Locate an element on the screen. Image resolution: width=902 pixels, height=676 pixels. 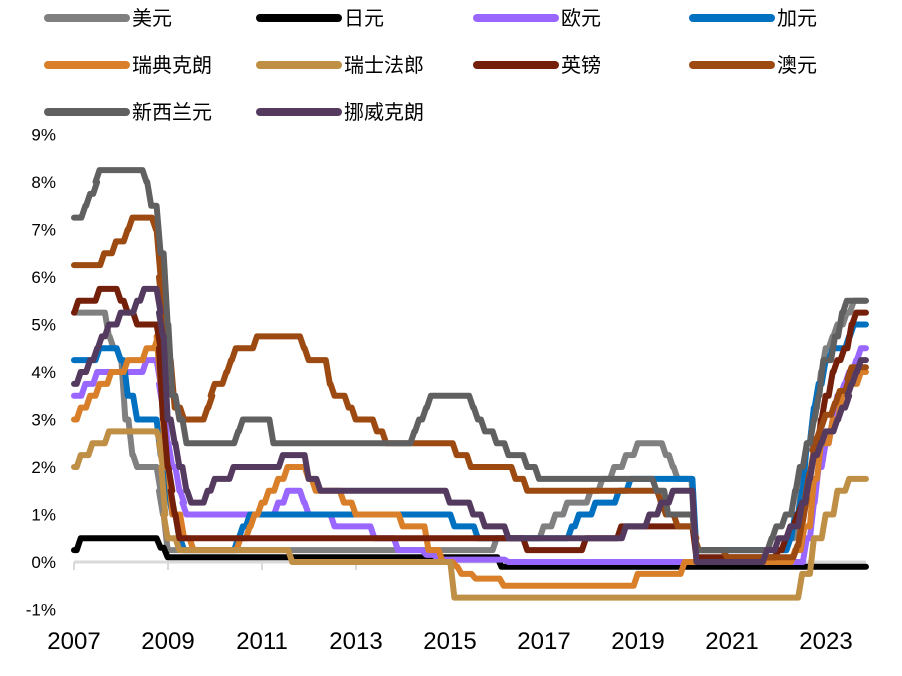
x-tick-label: 2013 is located at coordinates (355, 641).